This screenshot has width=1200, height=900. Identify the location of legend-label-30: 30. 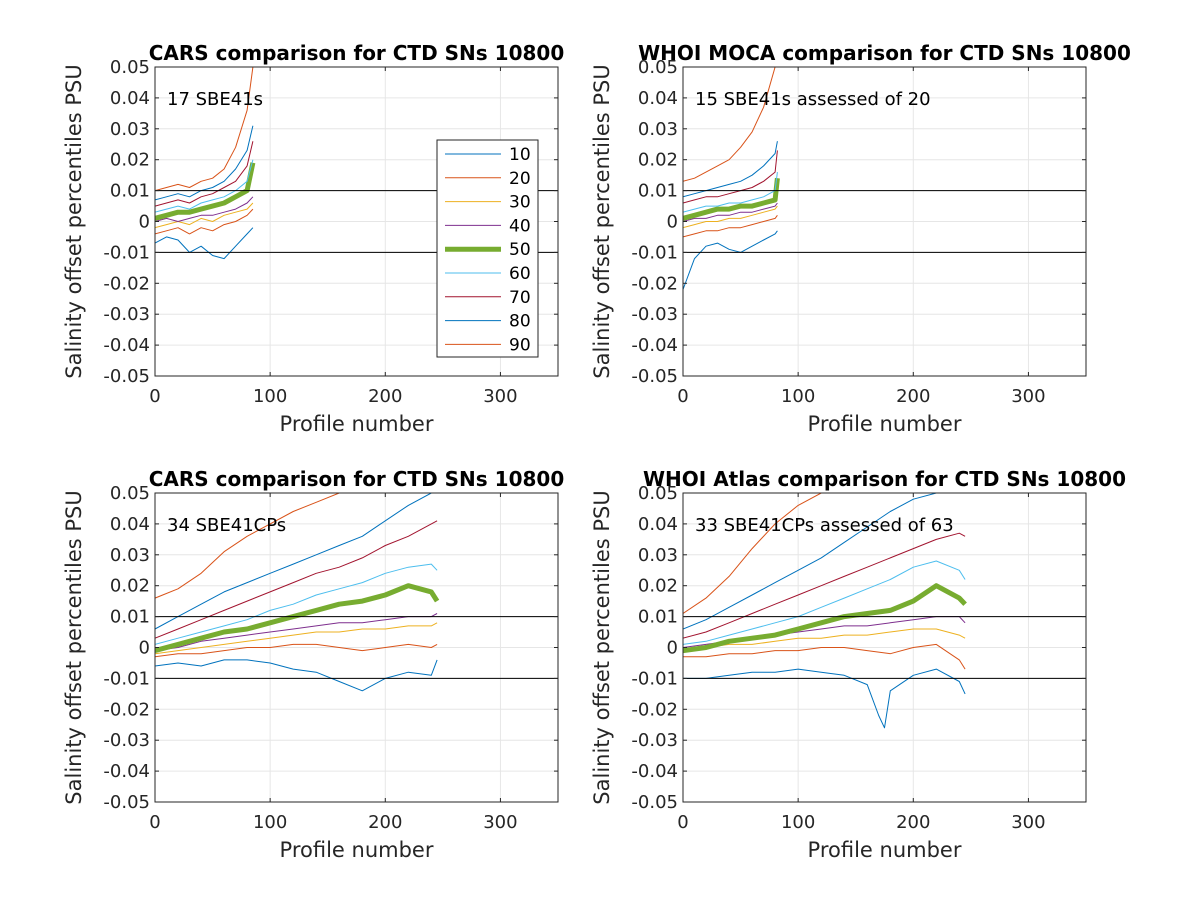
(520, 203).